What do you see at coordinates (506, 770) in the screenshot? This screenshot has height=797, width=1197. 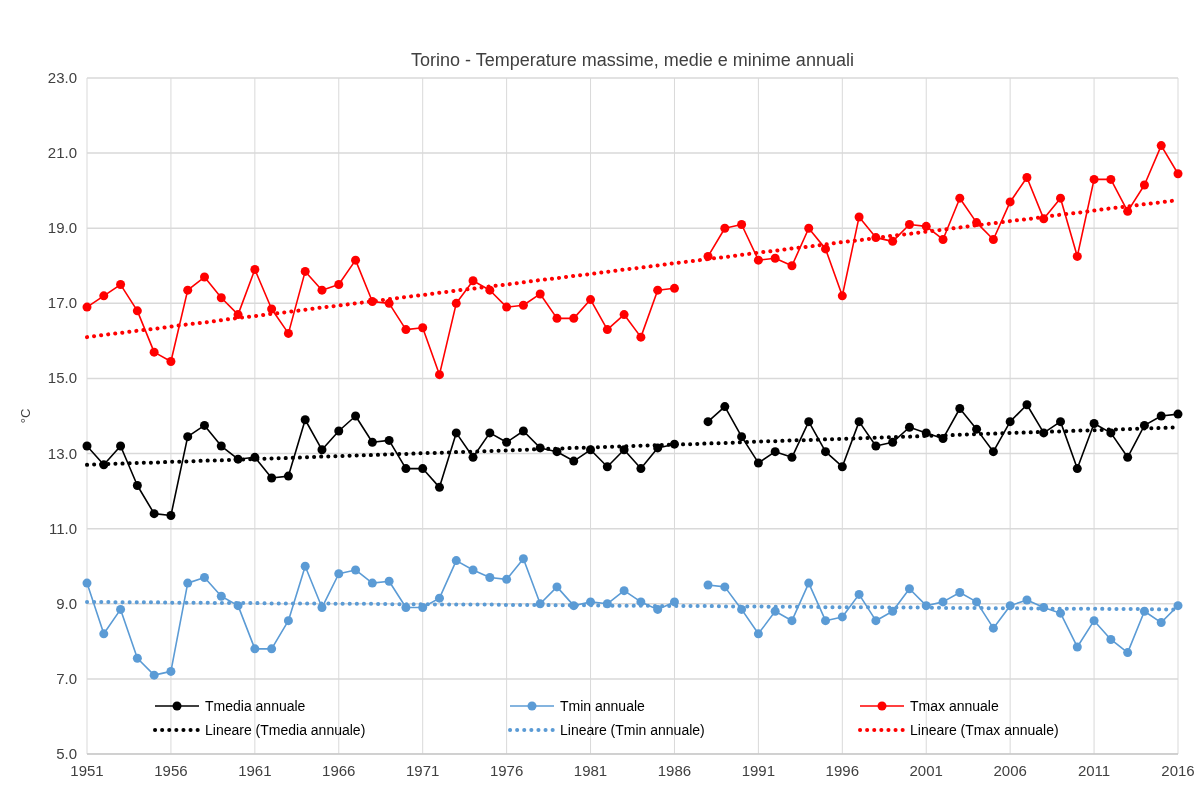 I see `x-tick-label: 1976` at bounding box center [506, 770].